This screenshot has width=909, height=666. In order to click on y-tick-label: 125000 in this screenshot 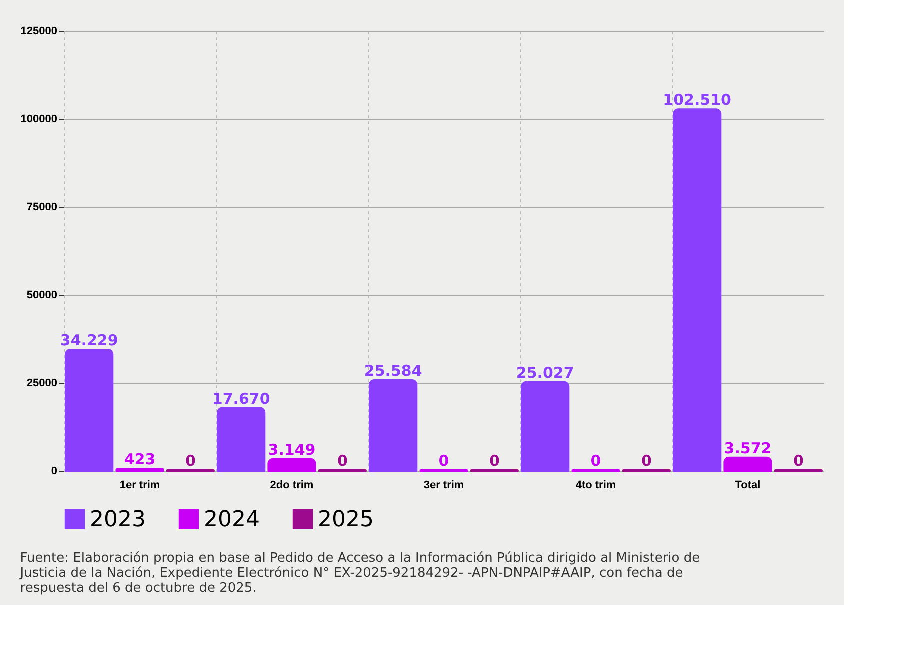, I will do `click(39, 32)`.